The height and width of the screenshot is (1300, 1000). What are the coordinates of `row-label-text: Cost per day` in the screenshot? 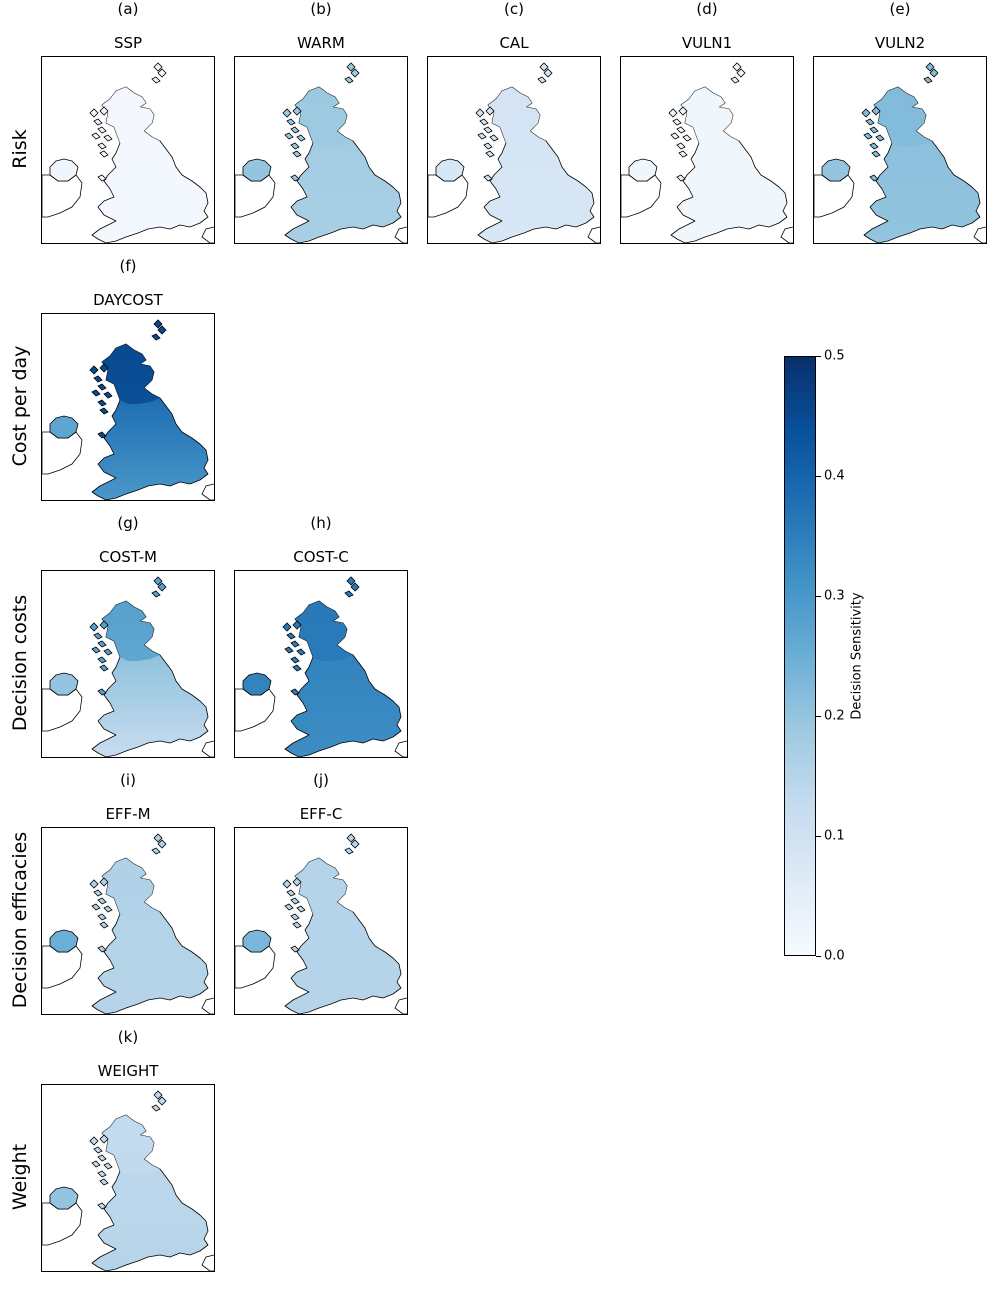 It's located at (20, 406).